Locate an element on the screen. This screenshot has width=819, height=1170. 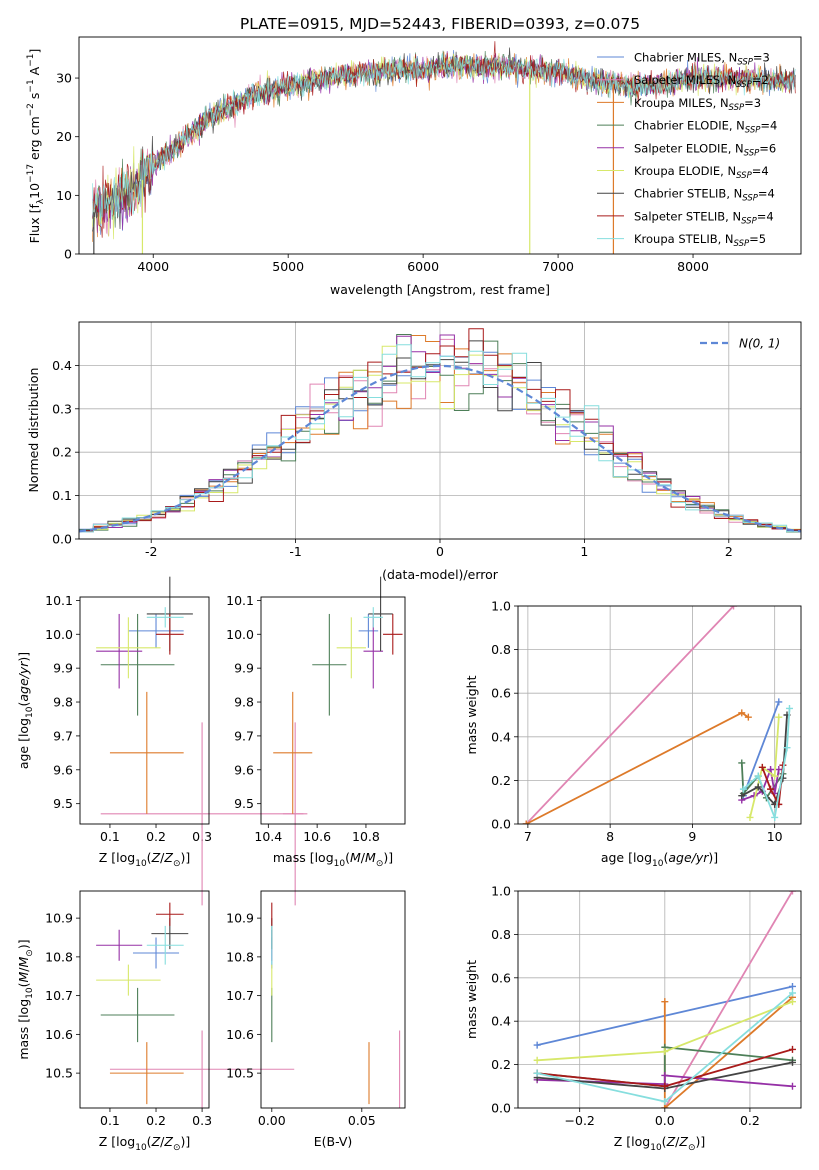
tick-label-y: 9.5 is located at coordinates (63, 803).